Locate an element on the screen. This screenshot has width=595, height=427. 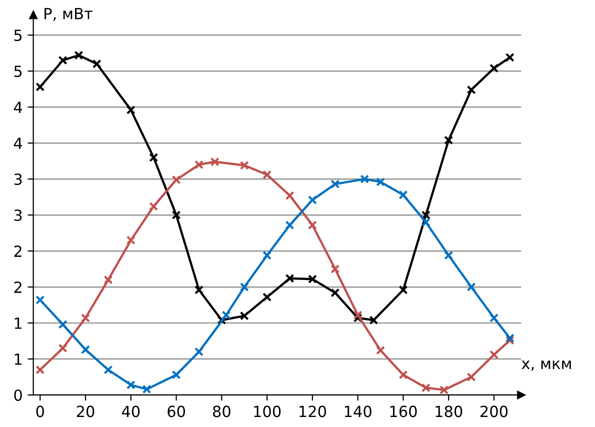
x-tick-label: 100 is located at coordinates (267, 412).